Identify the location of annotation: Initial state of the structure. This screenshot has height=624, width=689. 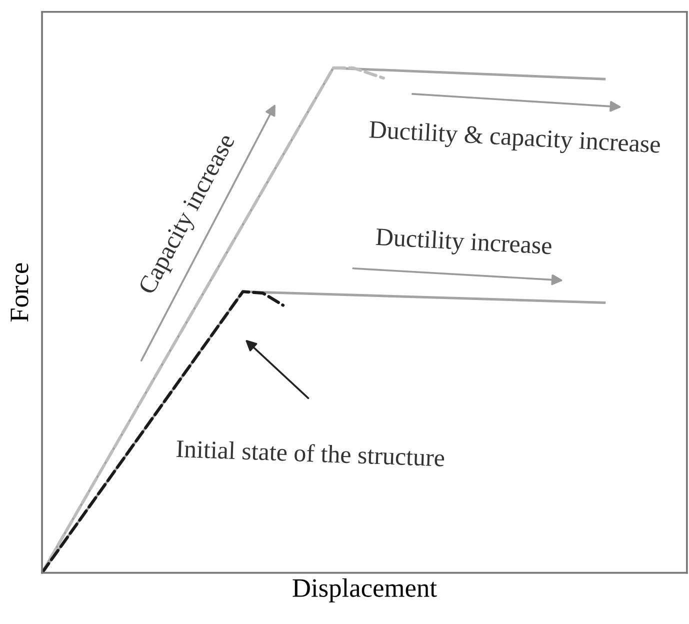
(310, 453).